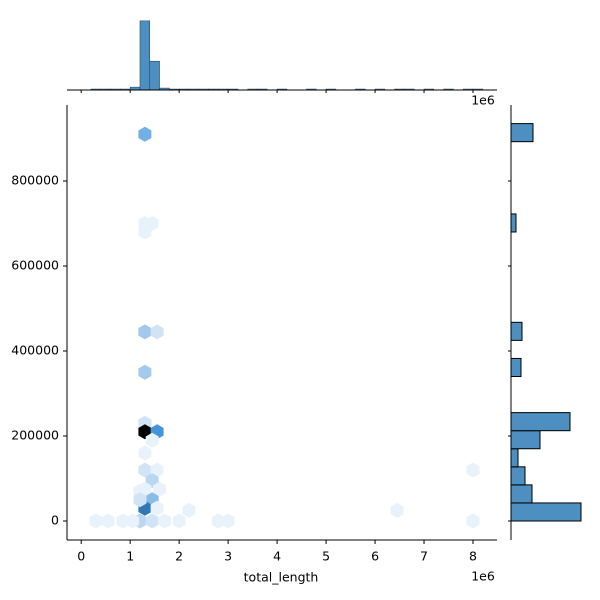 The height and width of the screenshot is (600, 600). Describe the element at coordinates (55, 520) in the screenshot. I see `y-tick-label: 0` at that location.